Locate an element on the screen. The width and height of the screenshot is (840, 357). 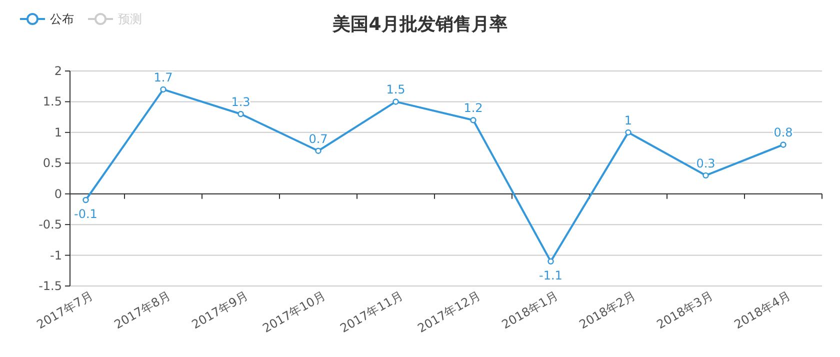
data-label: 1.3 is located at coordinates (240, 102).